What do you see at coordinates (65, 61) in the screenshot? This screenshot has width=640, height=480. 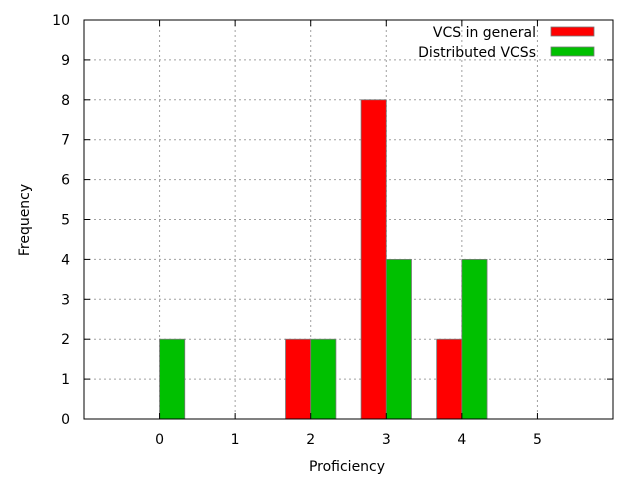 I see `y-tick-label: 9` at bounding box center [65, 61].